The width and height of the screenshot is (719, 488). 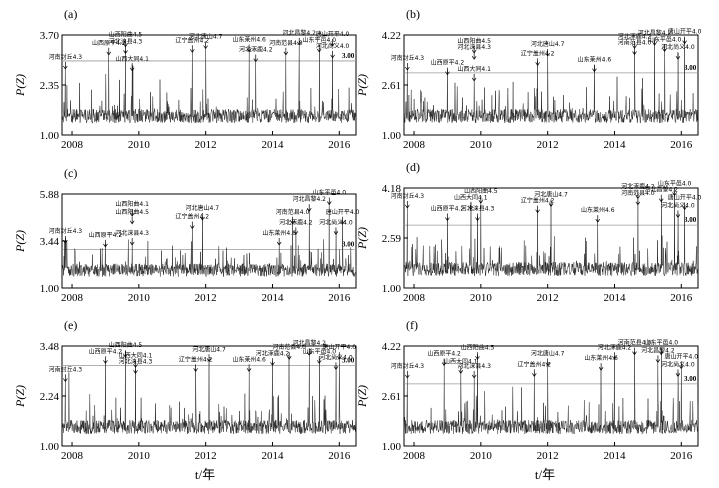 I want to click on event-label: 河南范县4.0, so click(x=293, y=212).